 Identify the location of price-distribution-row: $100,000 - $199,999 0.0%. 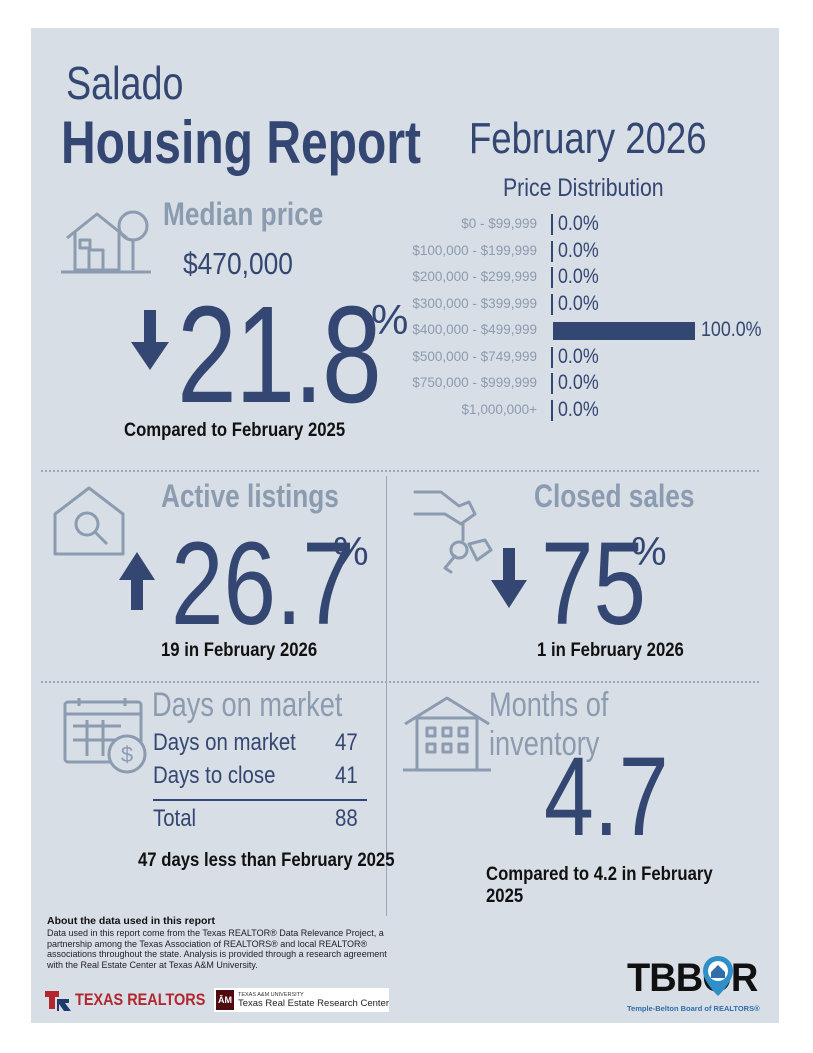
(571, 252).